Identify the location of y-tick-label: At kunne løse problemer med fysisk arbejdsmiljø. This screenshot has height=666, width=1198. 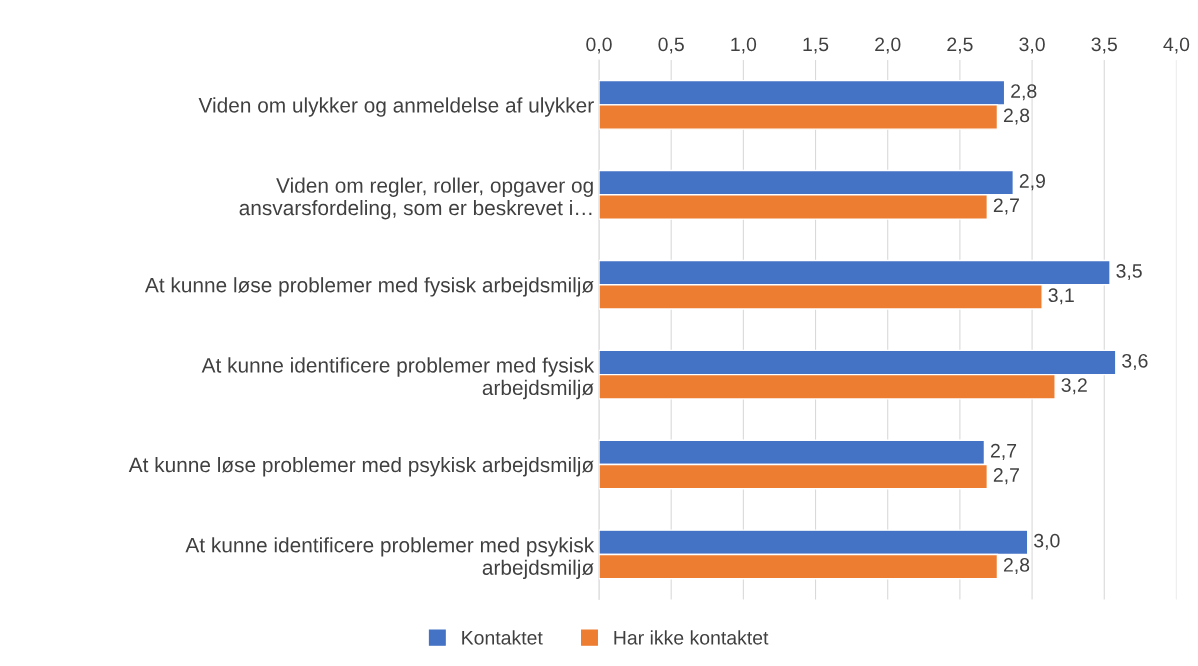
(369, 287).